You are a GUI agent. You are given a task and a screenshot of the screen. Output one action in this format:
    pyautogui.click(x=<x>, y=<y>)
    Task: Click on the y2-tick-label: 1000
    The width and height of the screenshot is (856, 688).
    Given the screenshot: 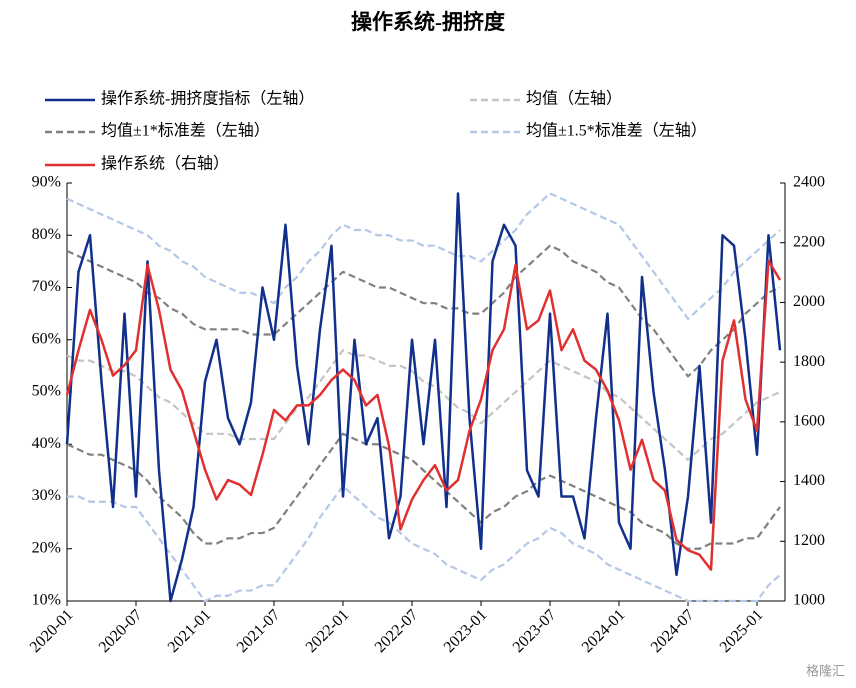 What is the action you would take?
    pyautogui.click(x=809, y=600)
    